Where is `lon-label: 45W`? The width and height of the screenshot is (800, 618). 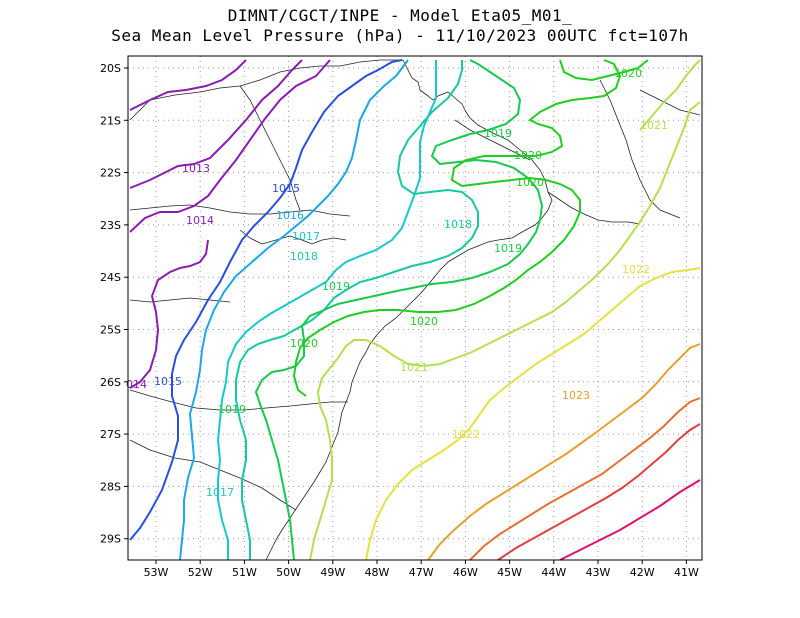
lon-label: 45W is located at coordinates (509, 572).